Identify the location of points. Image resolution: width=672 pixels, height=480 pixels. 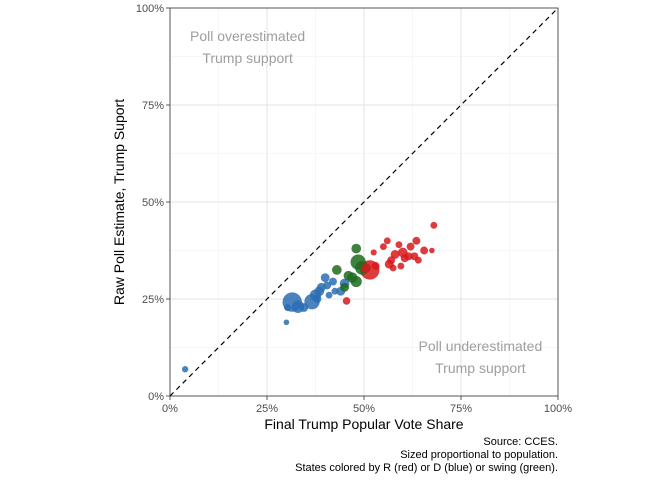
(309, 297).